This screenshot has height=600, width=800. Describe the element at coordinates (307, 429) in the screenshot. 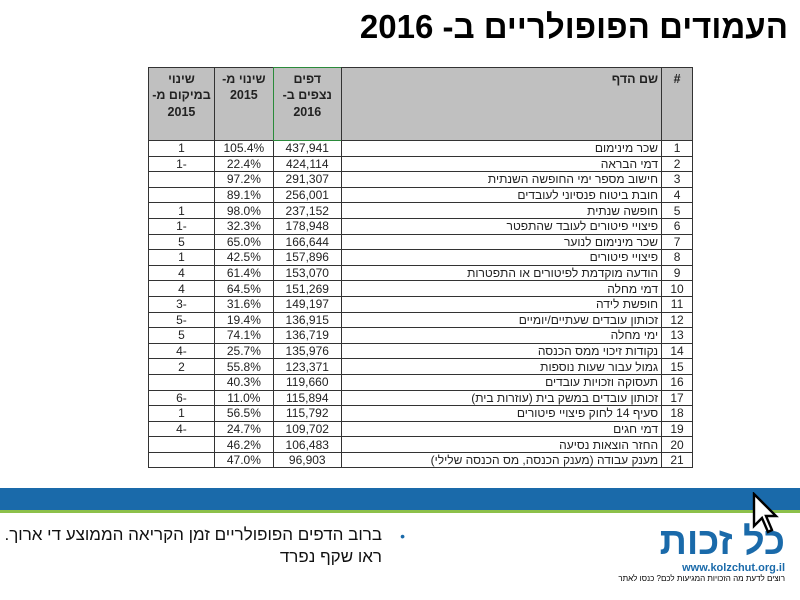

I see `row-views: 109,702` at that location.